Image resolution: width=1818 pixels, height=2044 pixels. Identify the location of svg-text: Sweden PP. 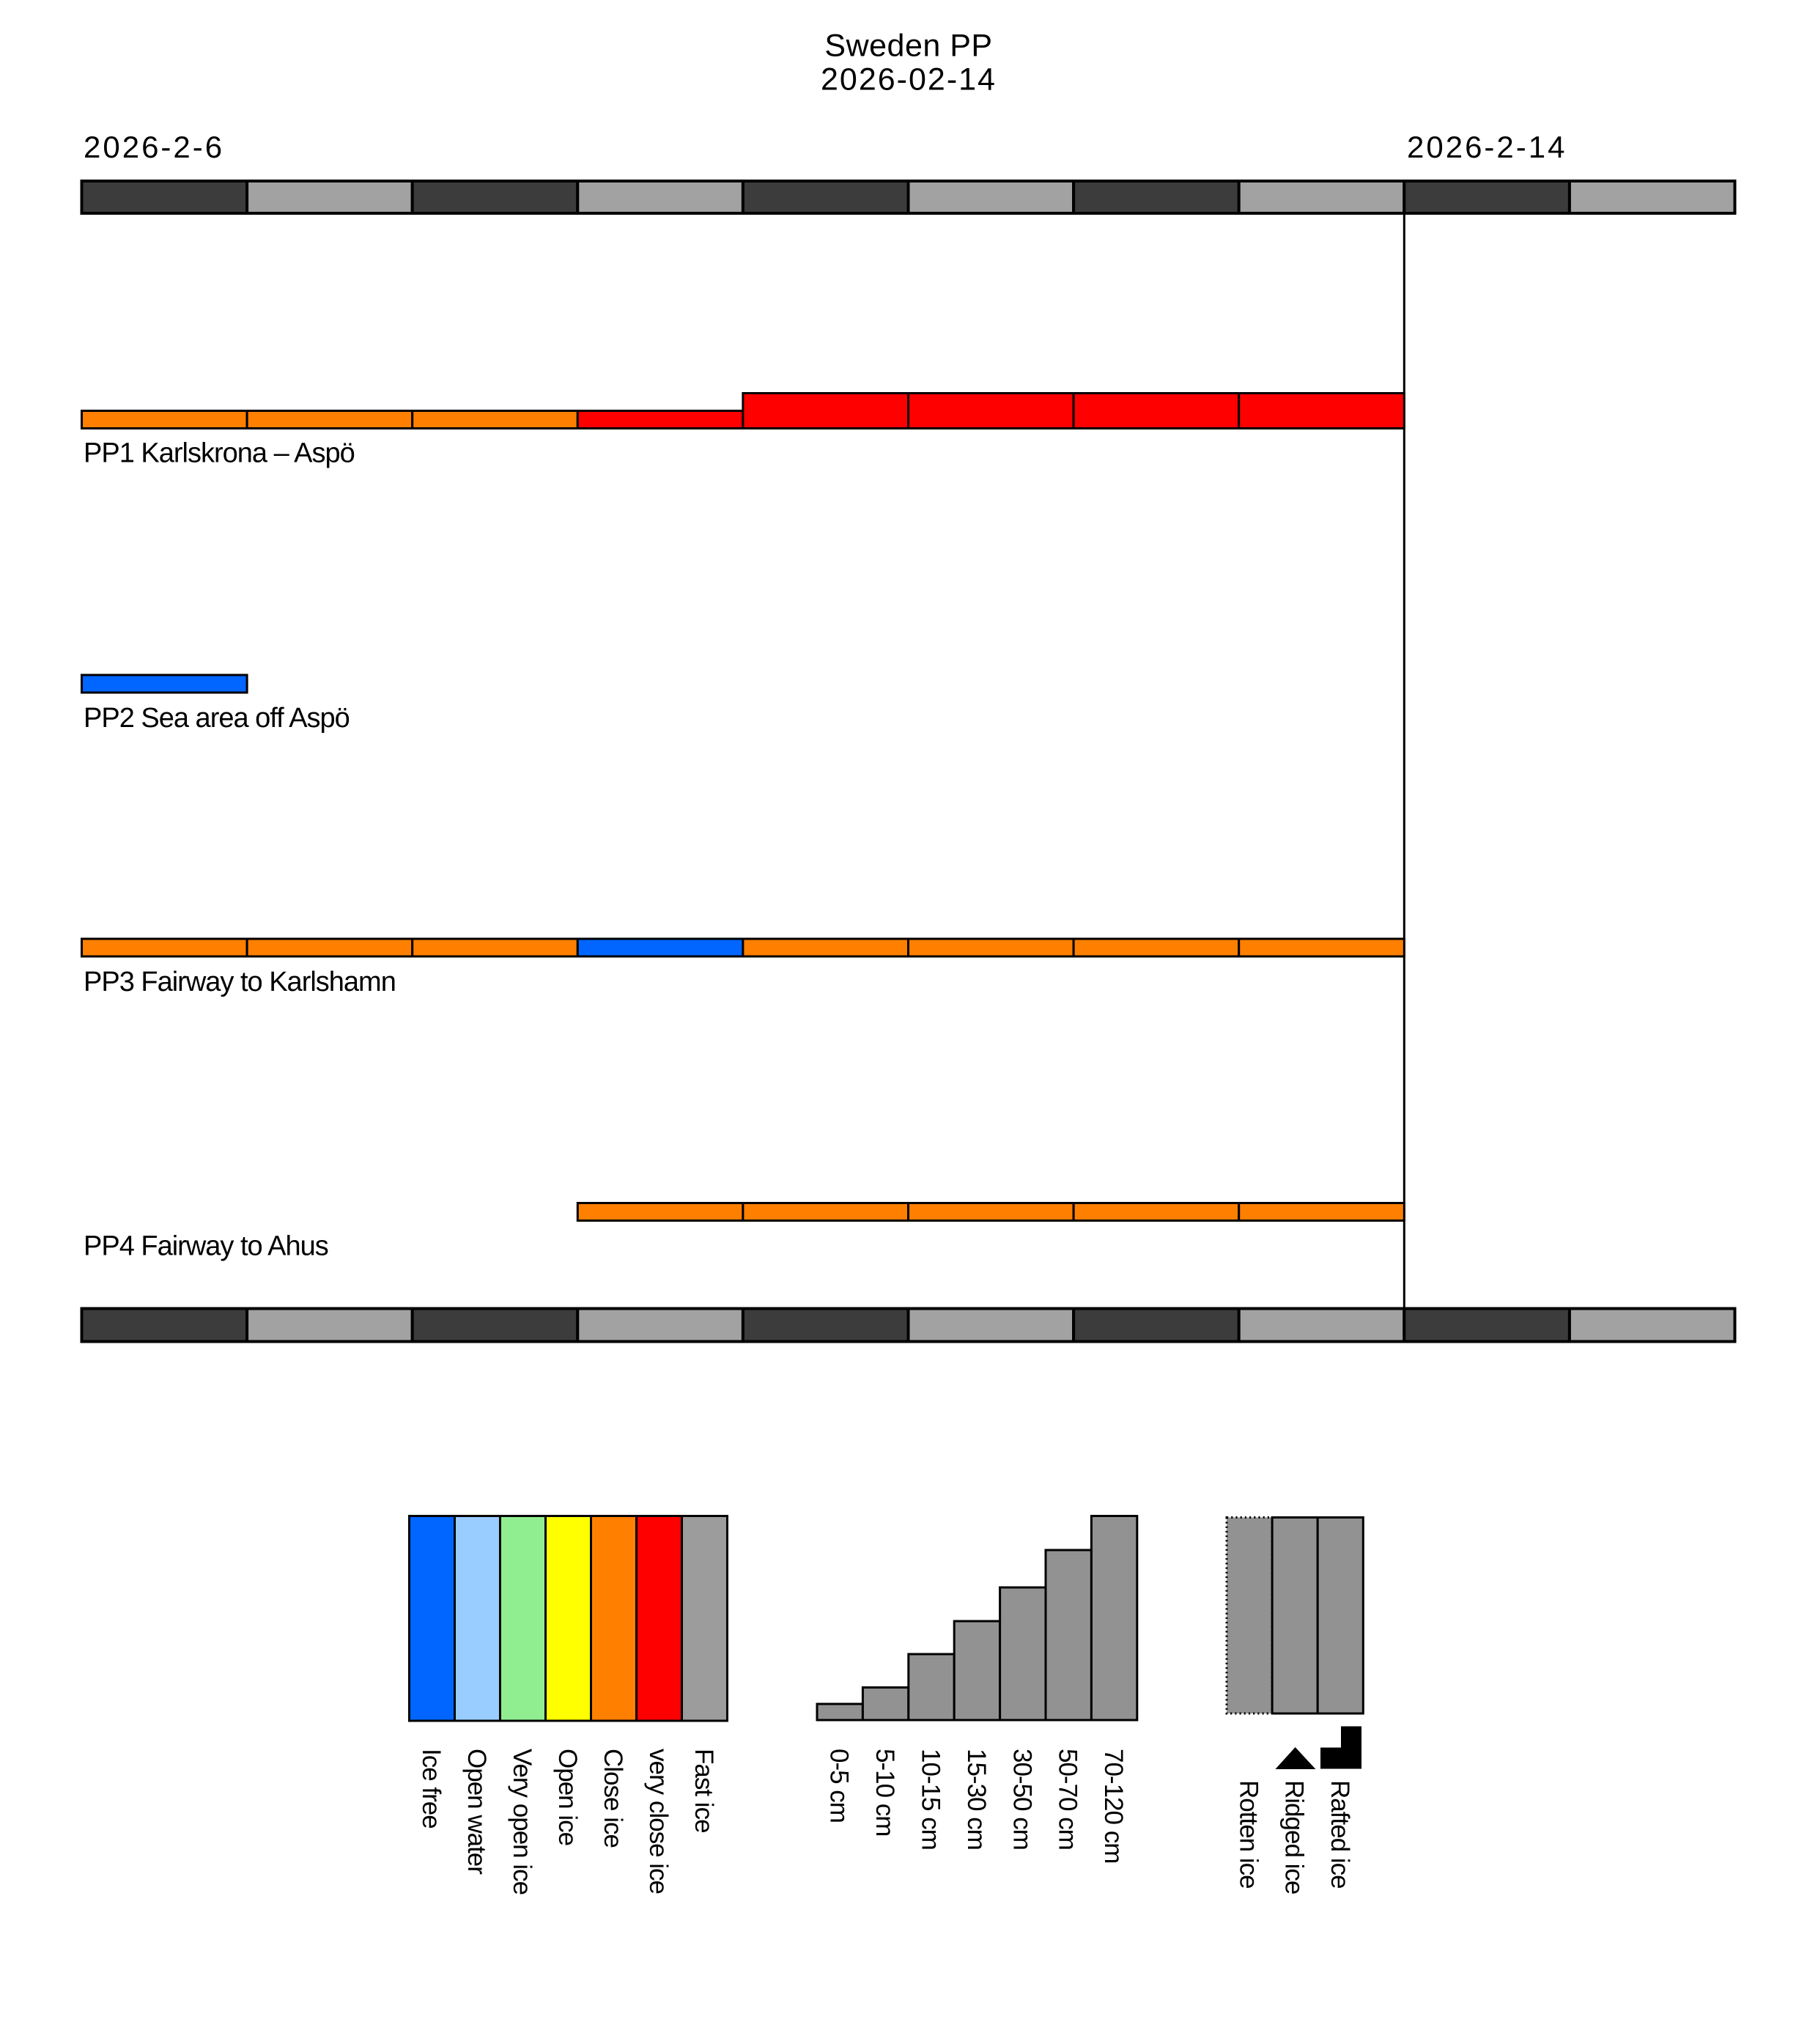
(908, 46).